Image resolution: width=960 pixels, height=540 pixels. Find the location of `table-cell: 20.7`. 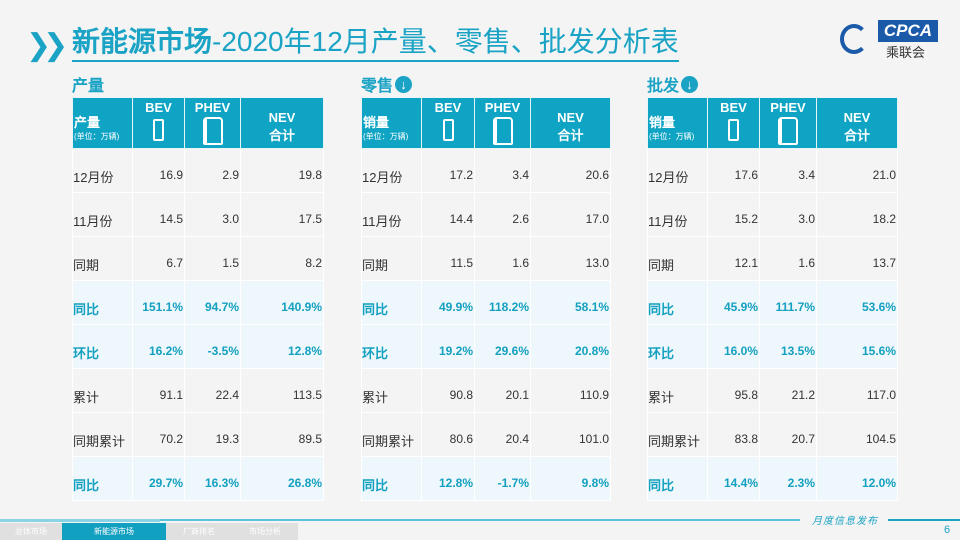

table-cell: 20.7 is located at coordinates (788, 434).